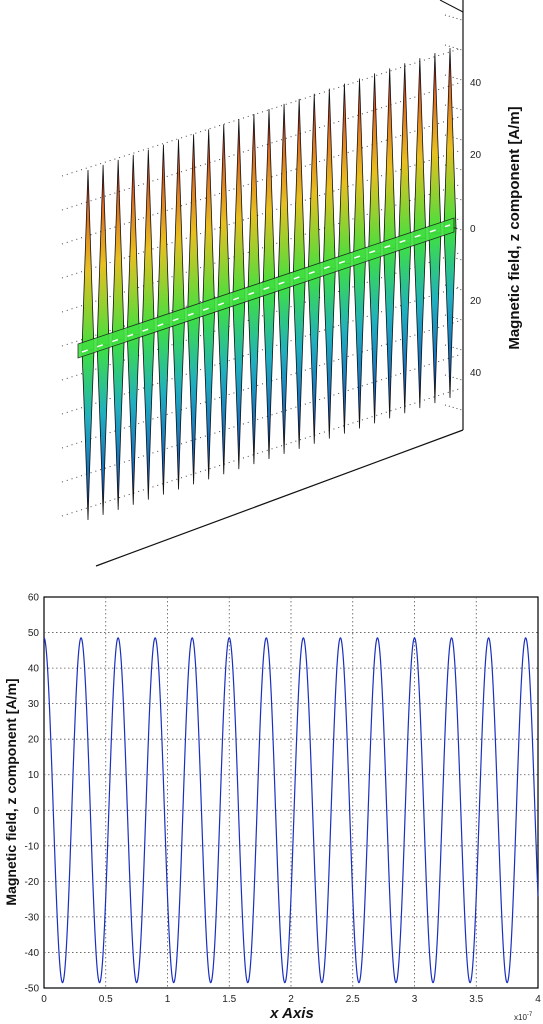 This screenshot has height=1024, width=543. What do you see at coordinates (353, 999) in the screenshot?
I see `x-tick-label: 2.5` at bounding box center [353, 999].